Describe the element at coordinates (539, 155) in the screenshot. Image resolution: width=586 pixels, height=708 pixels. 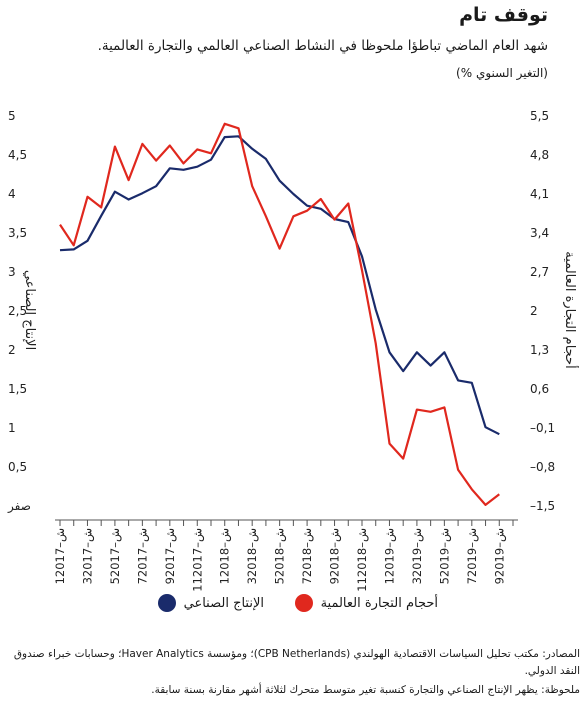
I see `right-tick-label: 4,8` at that location.